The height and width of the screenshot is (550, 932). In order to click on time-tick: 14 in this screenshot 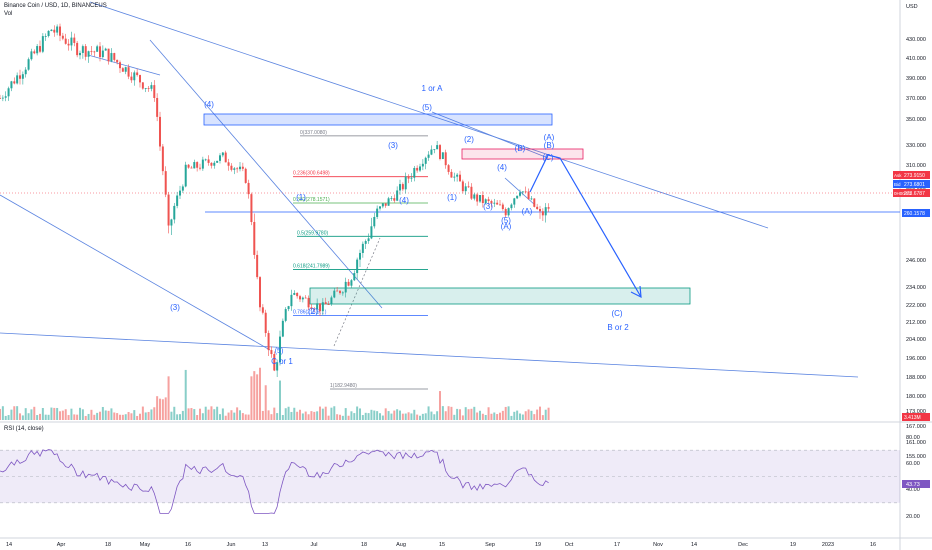, I will do `click(694, 545)`.